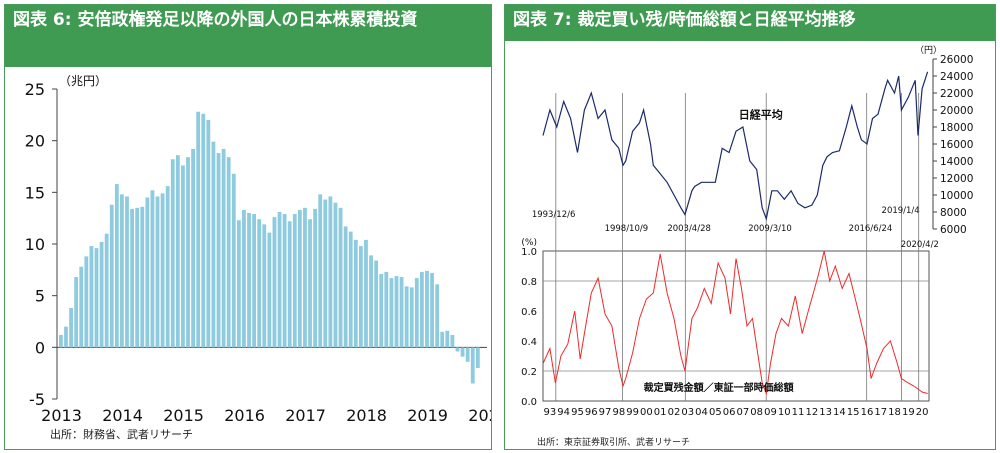 This screenshot has height=453, width=1000. What do you see at coordinates (839, 412) in the screenshot?
I see `x-tick-label: 14` at bounding box center [839, 412].